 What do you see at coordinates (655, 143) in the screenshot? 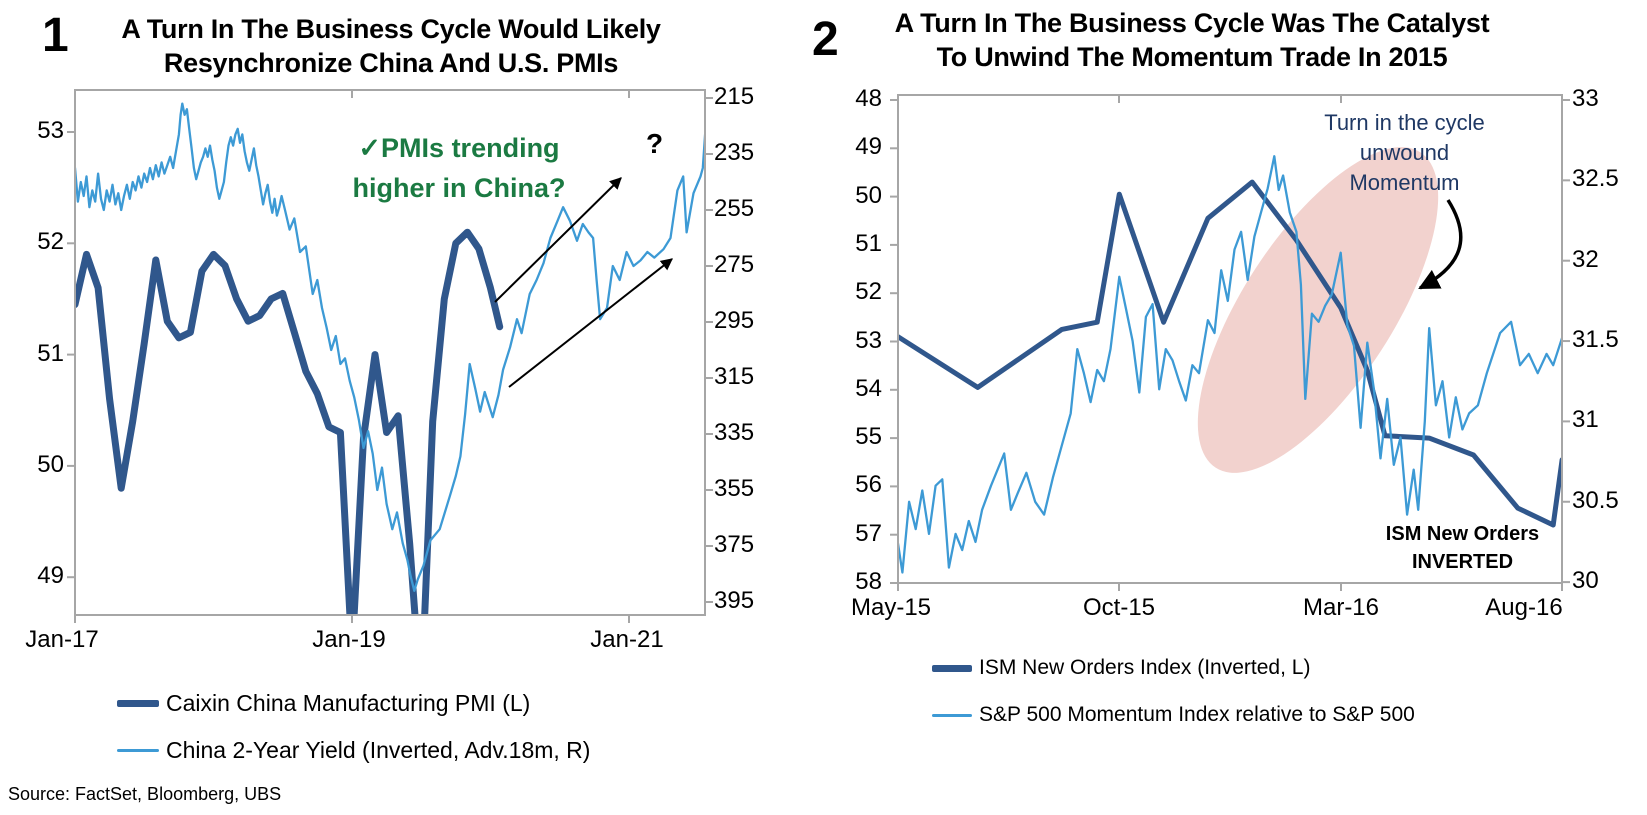
I see `chart1-question-mark-annotation: ?` at bounding box center [655, 143].